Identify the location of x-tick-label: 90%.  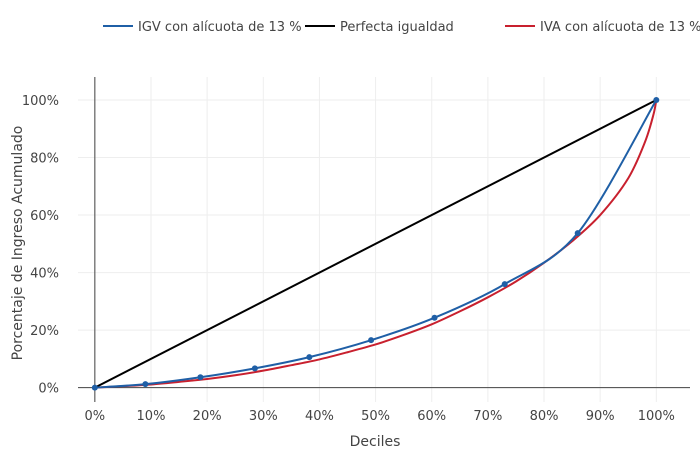
(600, 416).